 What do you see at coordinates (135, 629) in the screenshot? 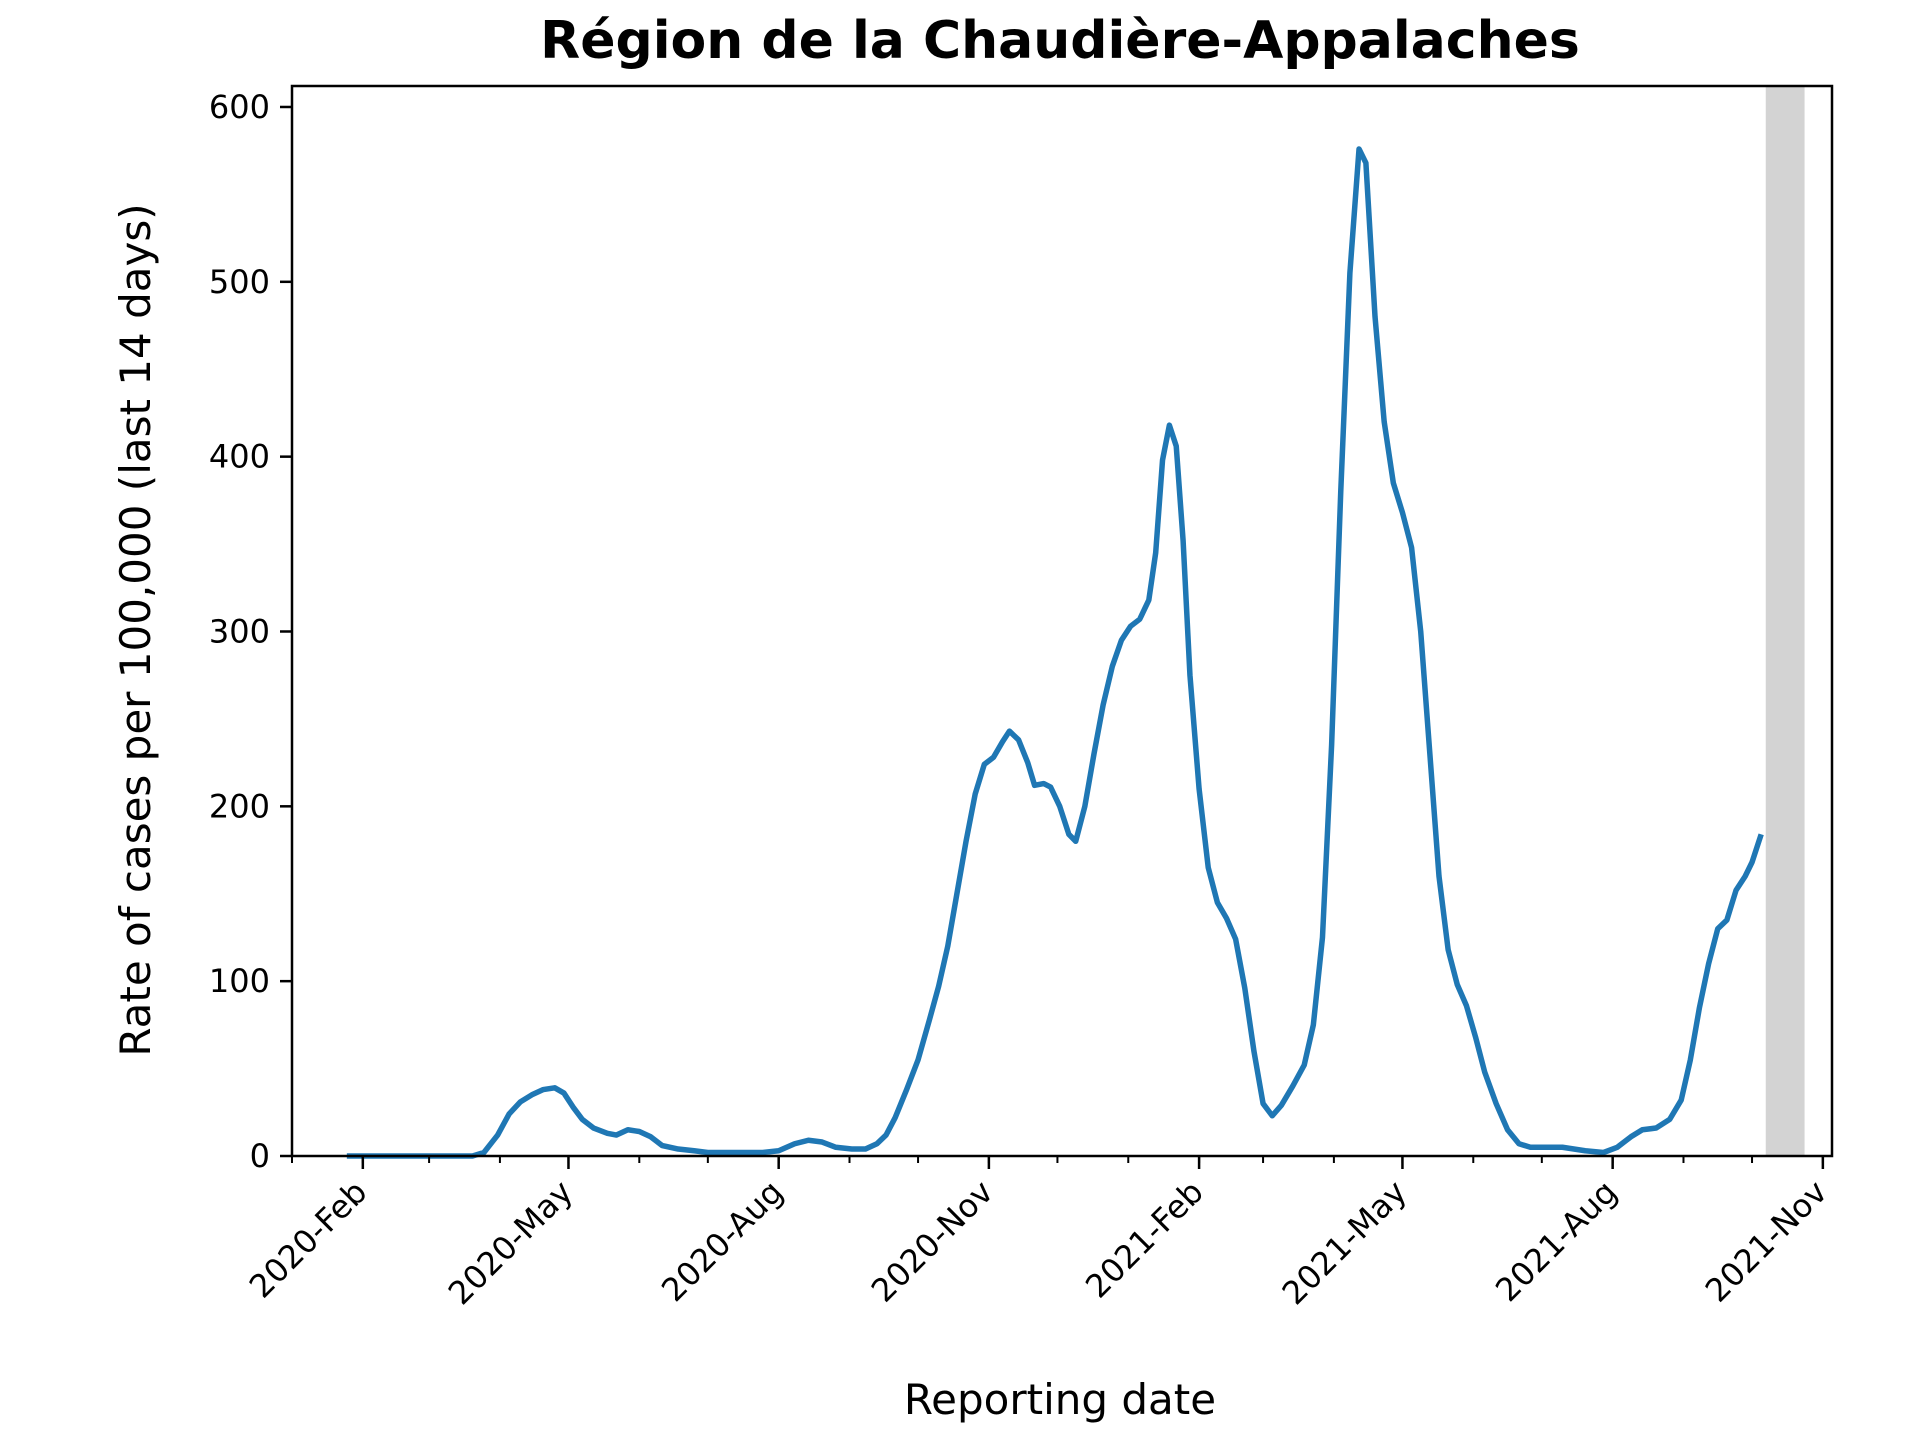
I see `y-axis-label: Rate of cases per 100,000 (last 14 days)` at bounding box center [135, 629].